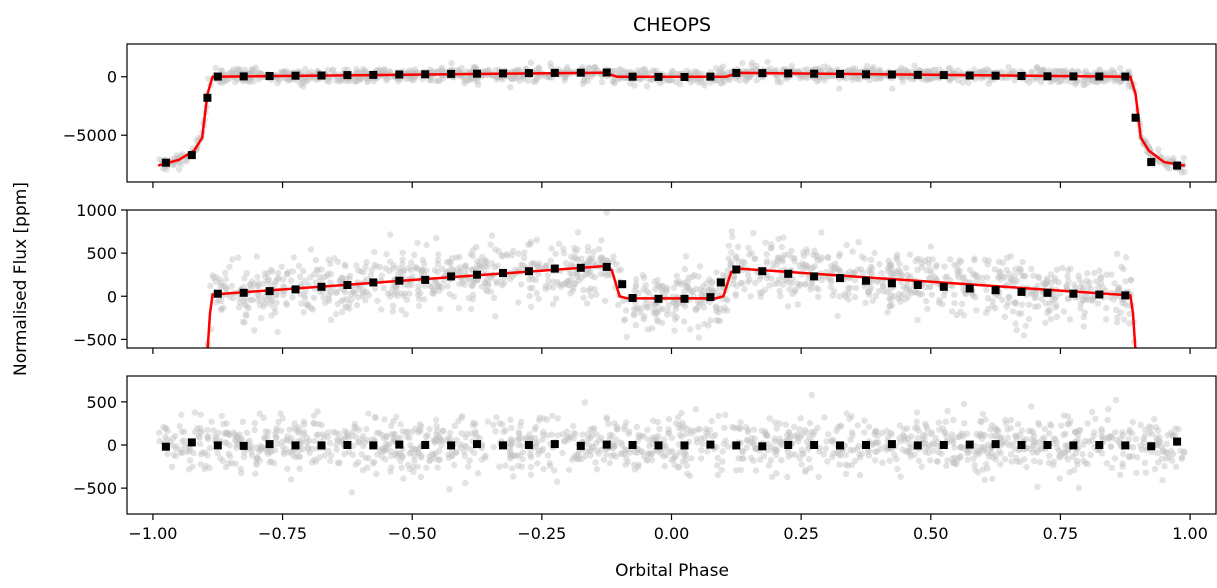 The image size is (1217, 588). What do you see at coordinates (282, 533) in the screenshot?
I see `x-tick-label: −0.75` at bounding box center [282, 533].